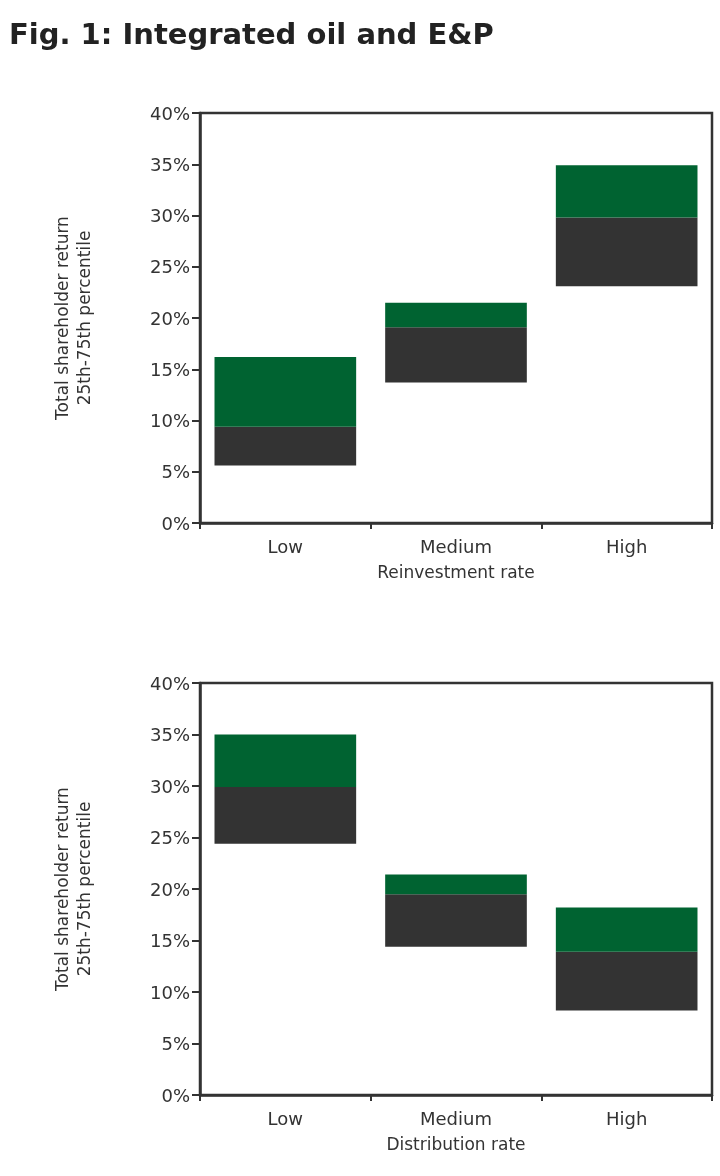 The width and height of the screenshot is (720, 1176). Describe the element at coordinates (251, 33) in the screenshot. I see `chart-title: Fig. 1: Integrated oil and E&P` at that location.